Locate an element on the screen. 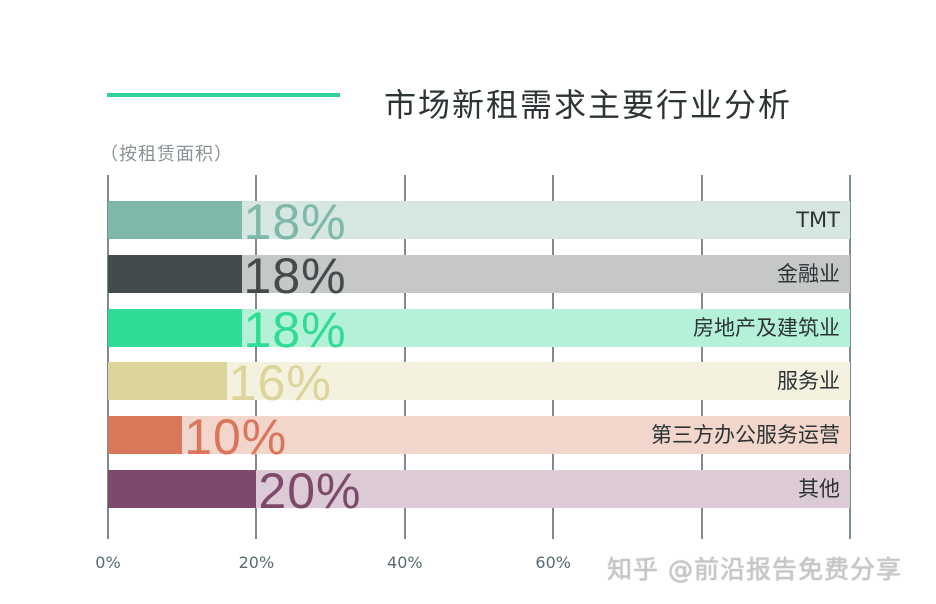  chart-subtitle: （按租赁面积） is located at coordinates (166, 154).